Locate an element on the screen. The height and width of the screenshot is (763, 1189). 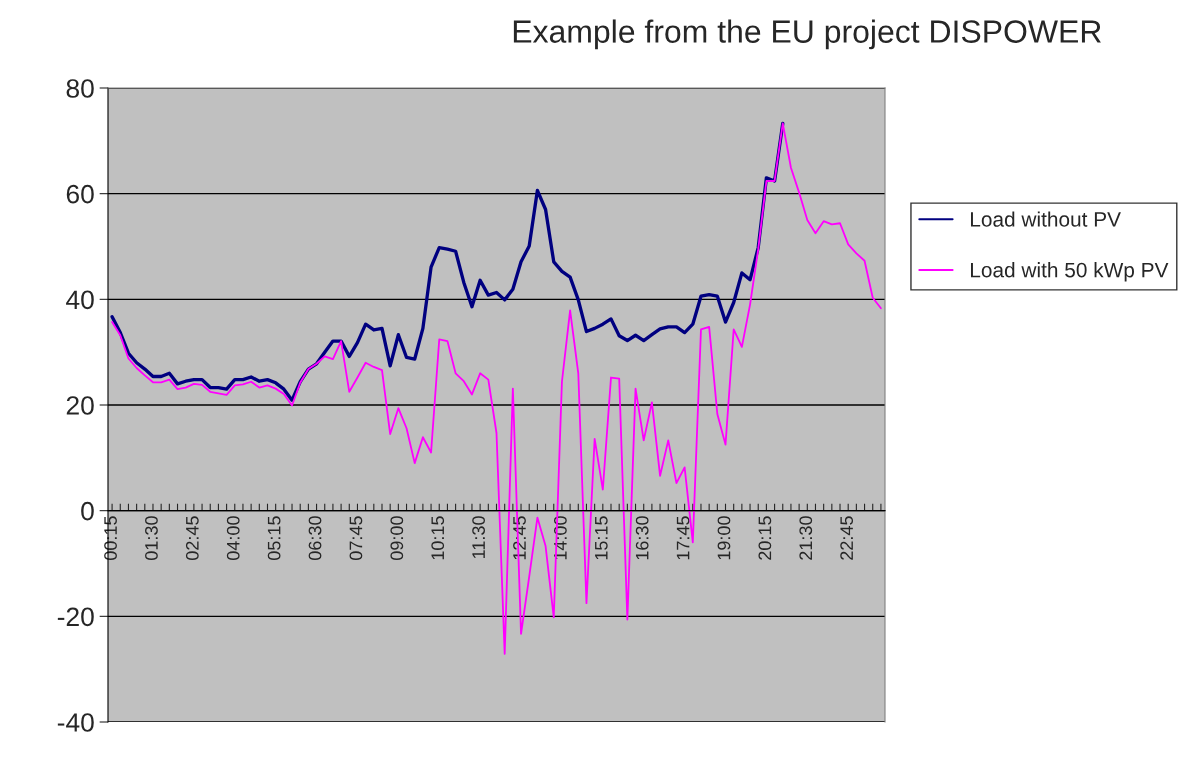
x-tick-label: 11:30 is located at coordinates (478, 537).